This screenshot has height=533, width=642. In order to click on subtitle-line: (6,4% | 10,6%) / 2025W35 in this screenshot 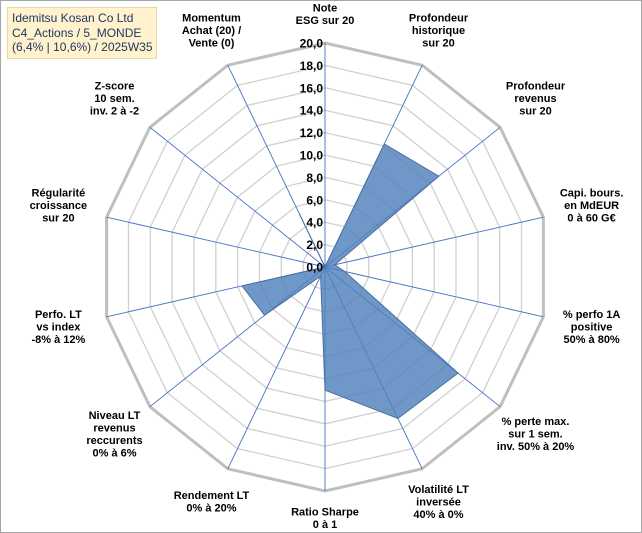, I will do `click(82, 47)`.